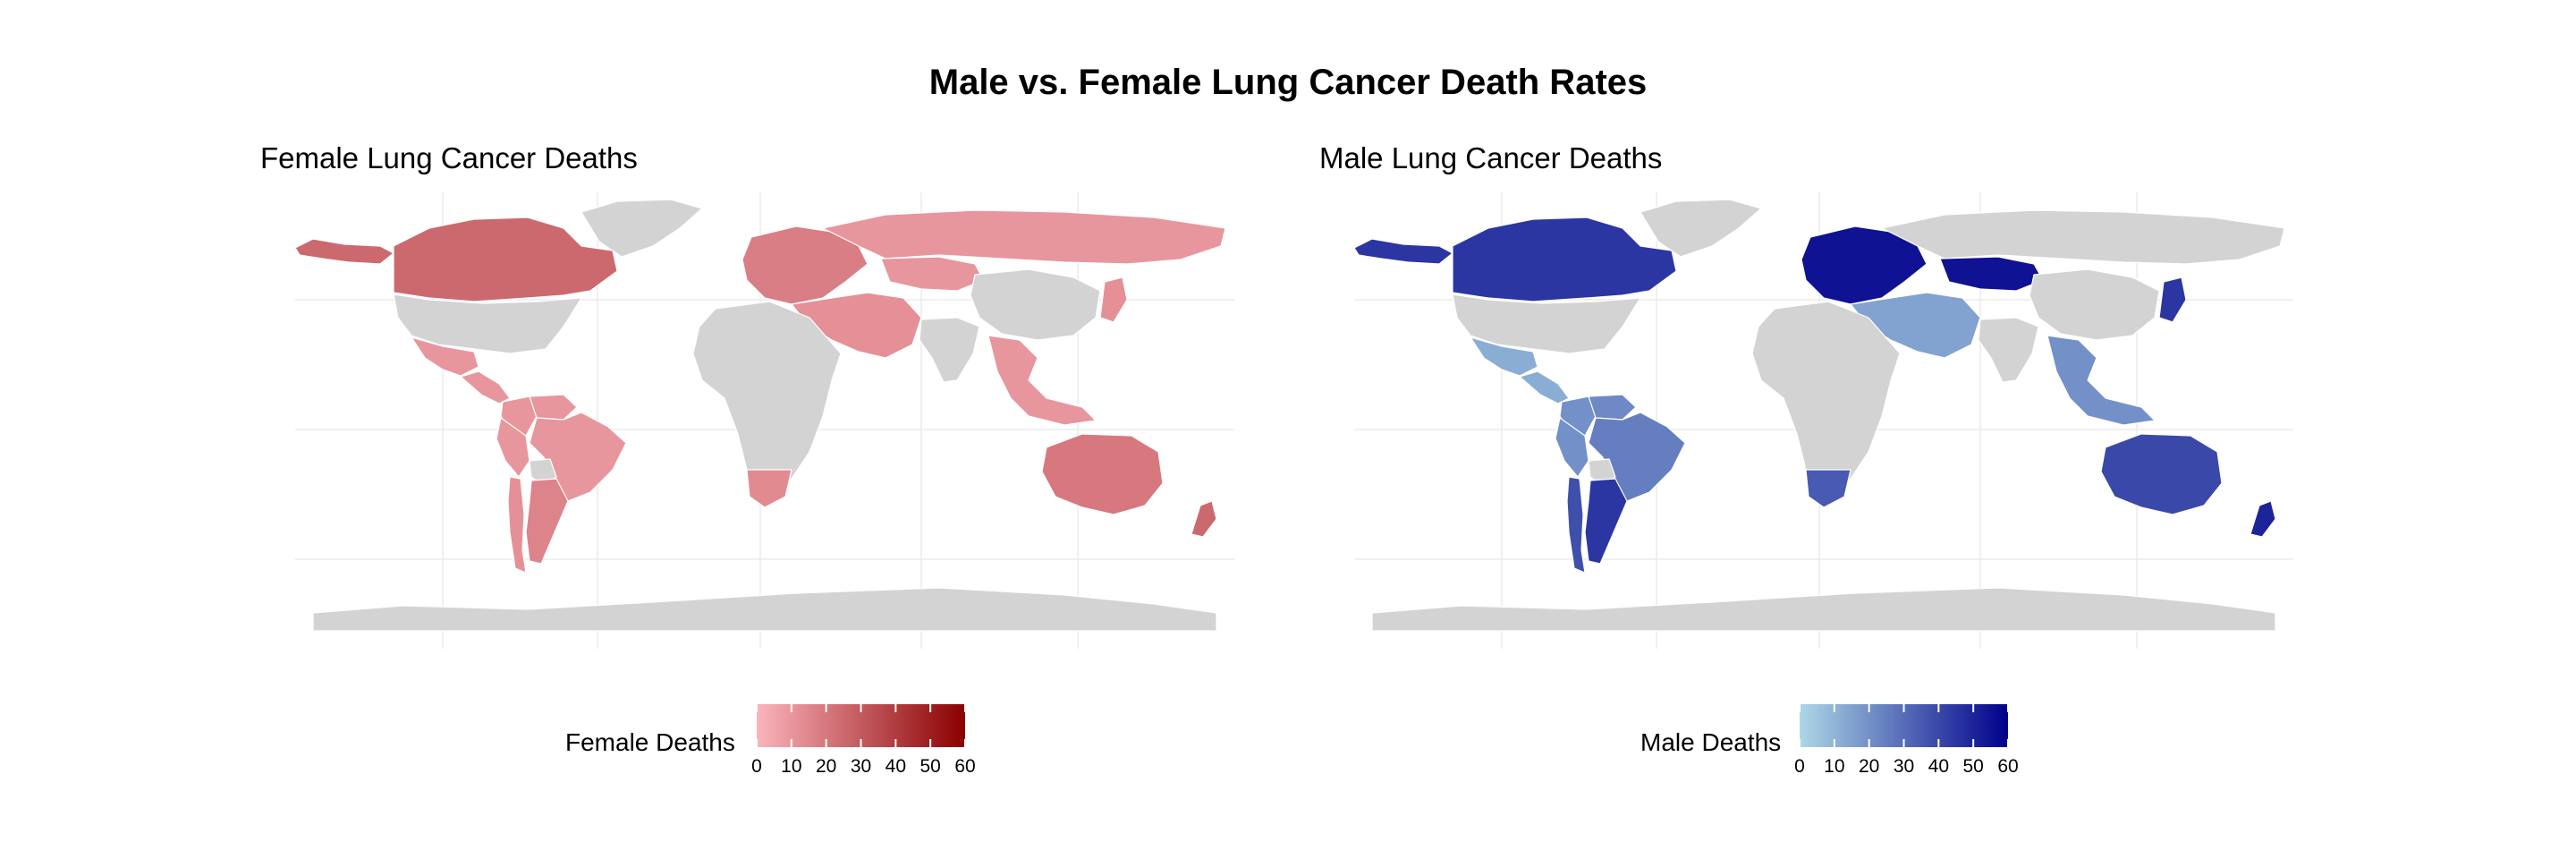 The width and height of the screenshot is (2576, 859). What do you see at coordinates (1546, 323) in the screenshot?
I see `male-region-united-states` at bounding box center [1546, 323].